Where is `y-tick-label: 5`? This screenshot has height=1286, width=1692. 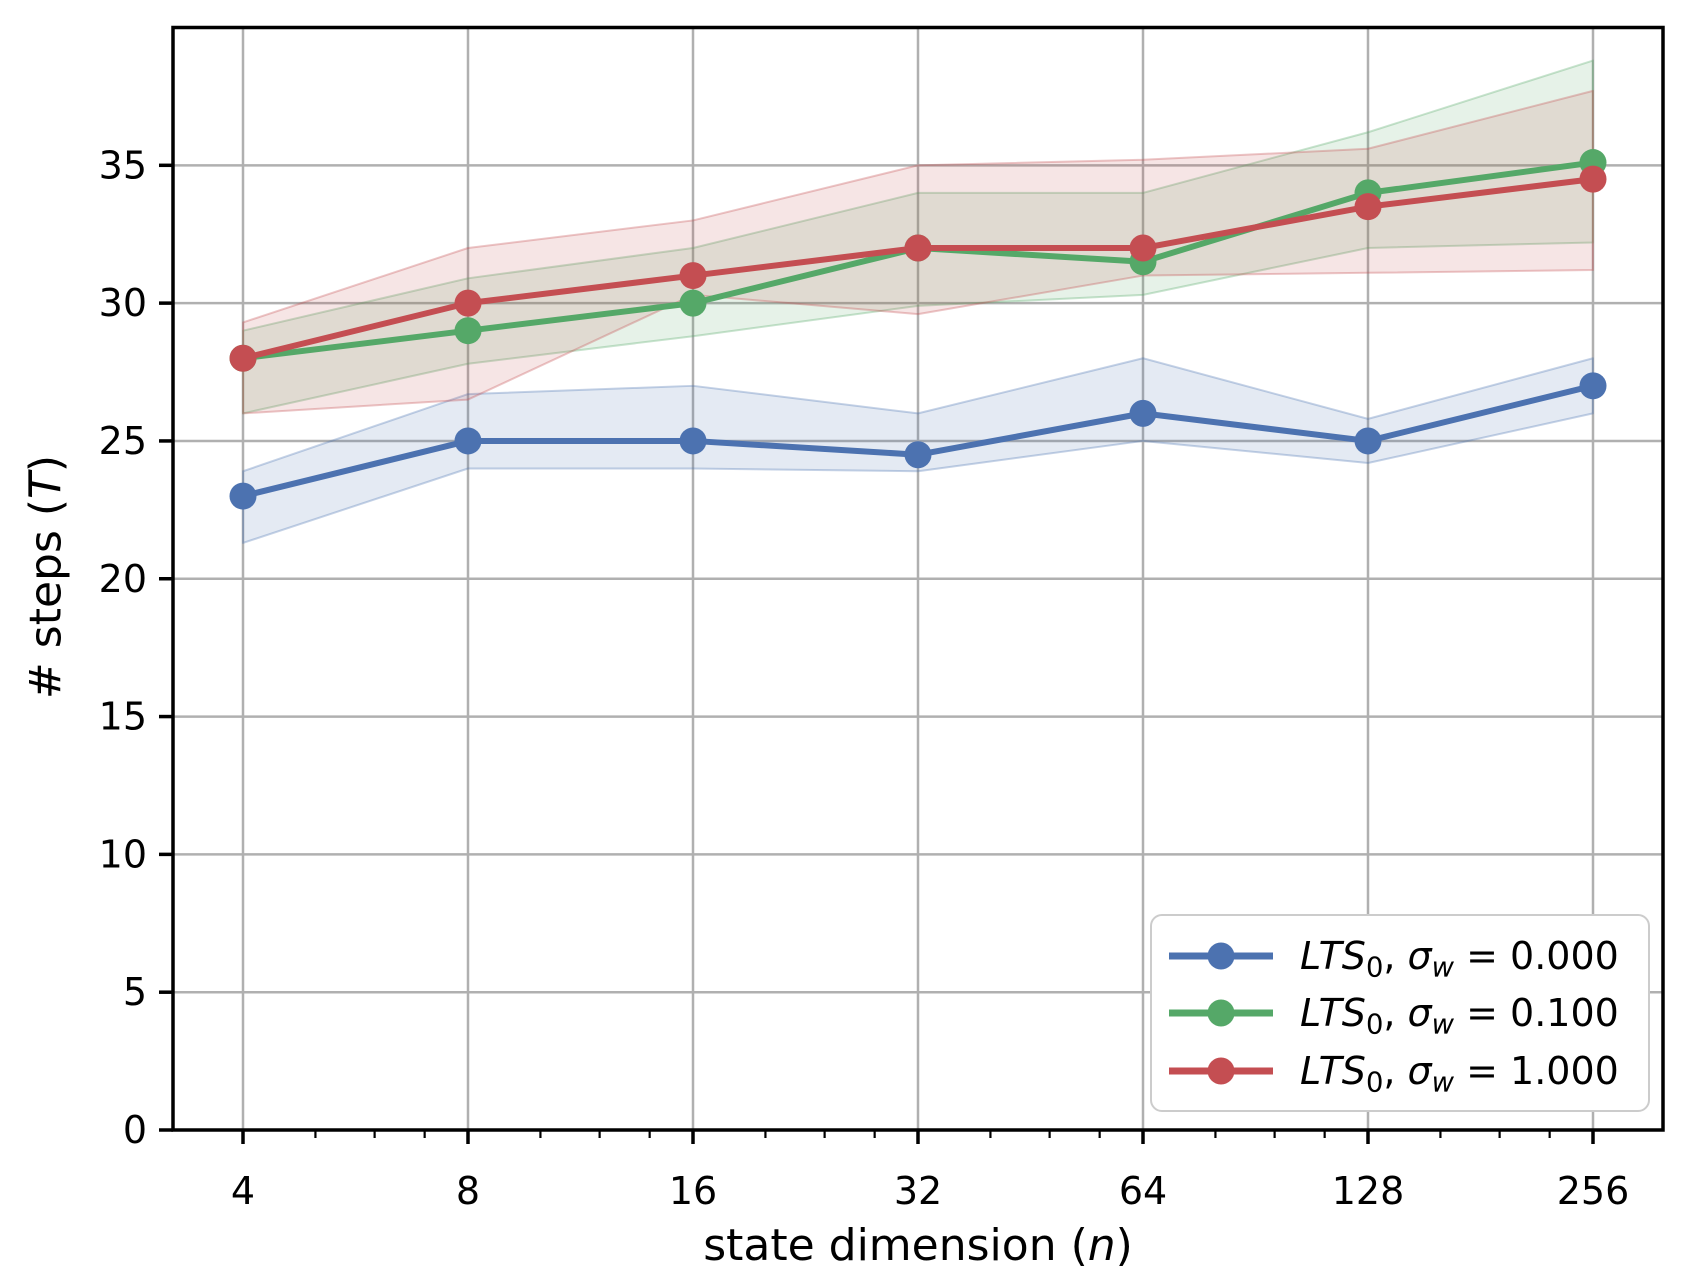 y-tick-label: 5 is located at coordinates (135, 992).